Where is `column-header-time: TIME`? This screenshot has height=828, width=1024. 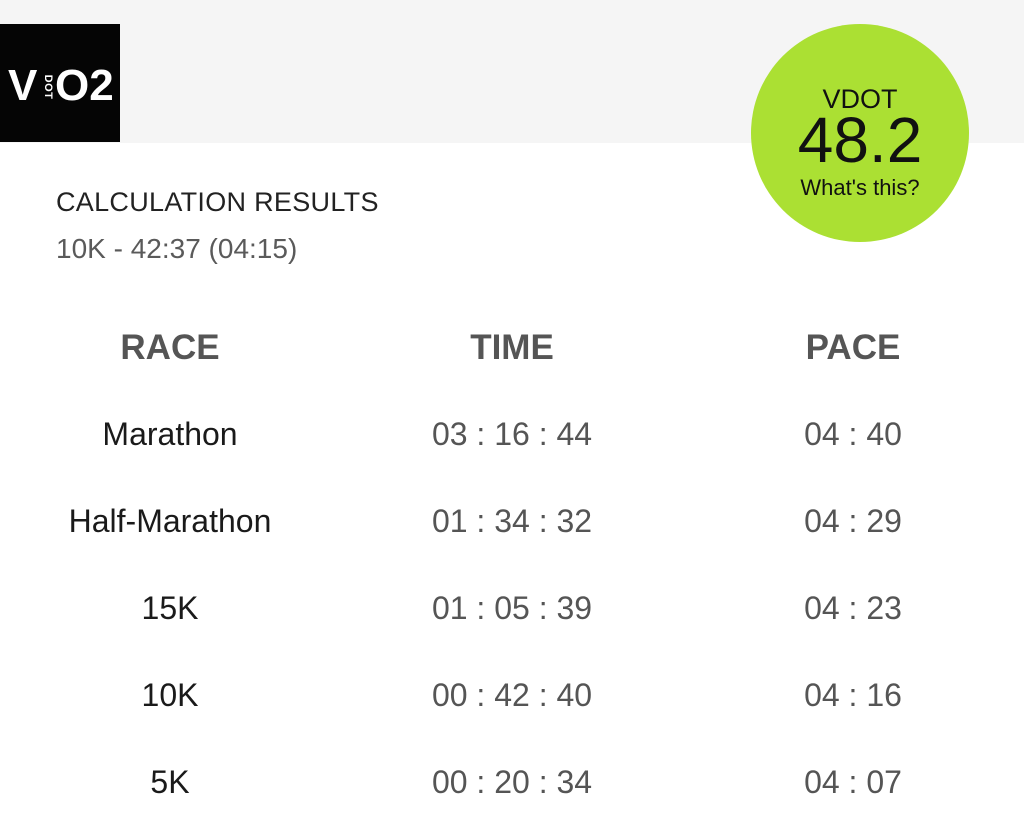
column-header-time: TIME is located at coordinates (512, 347).